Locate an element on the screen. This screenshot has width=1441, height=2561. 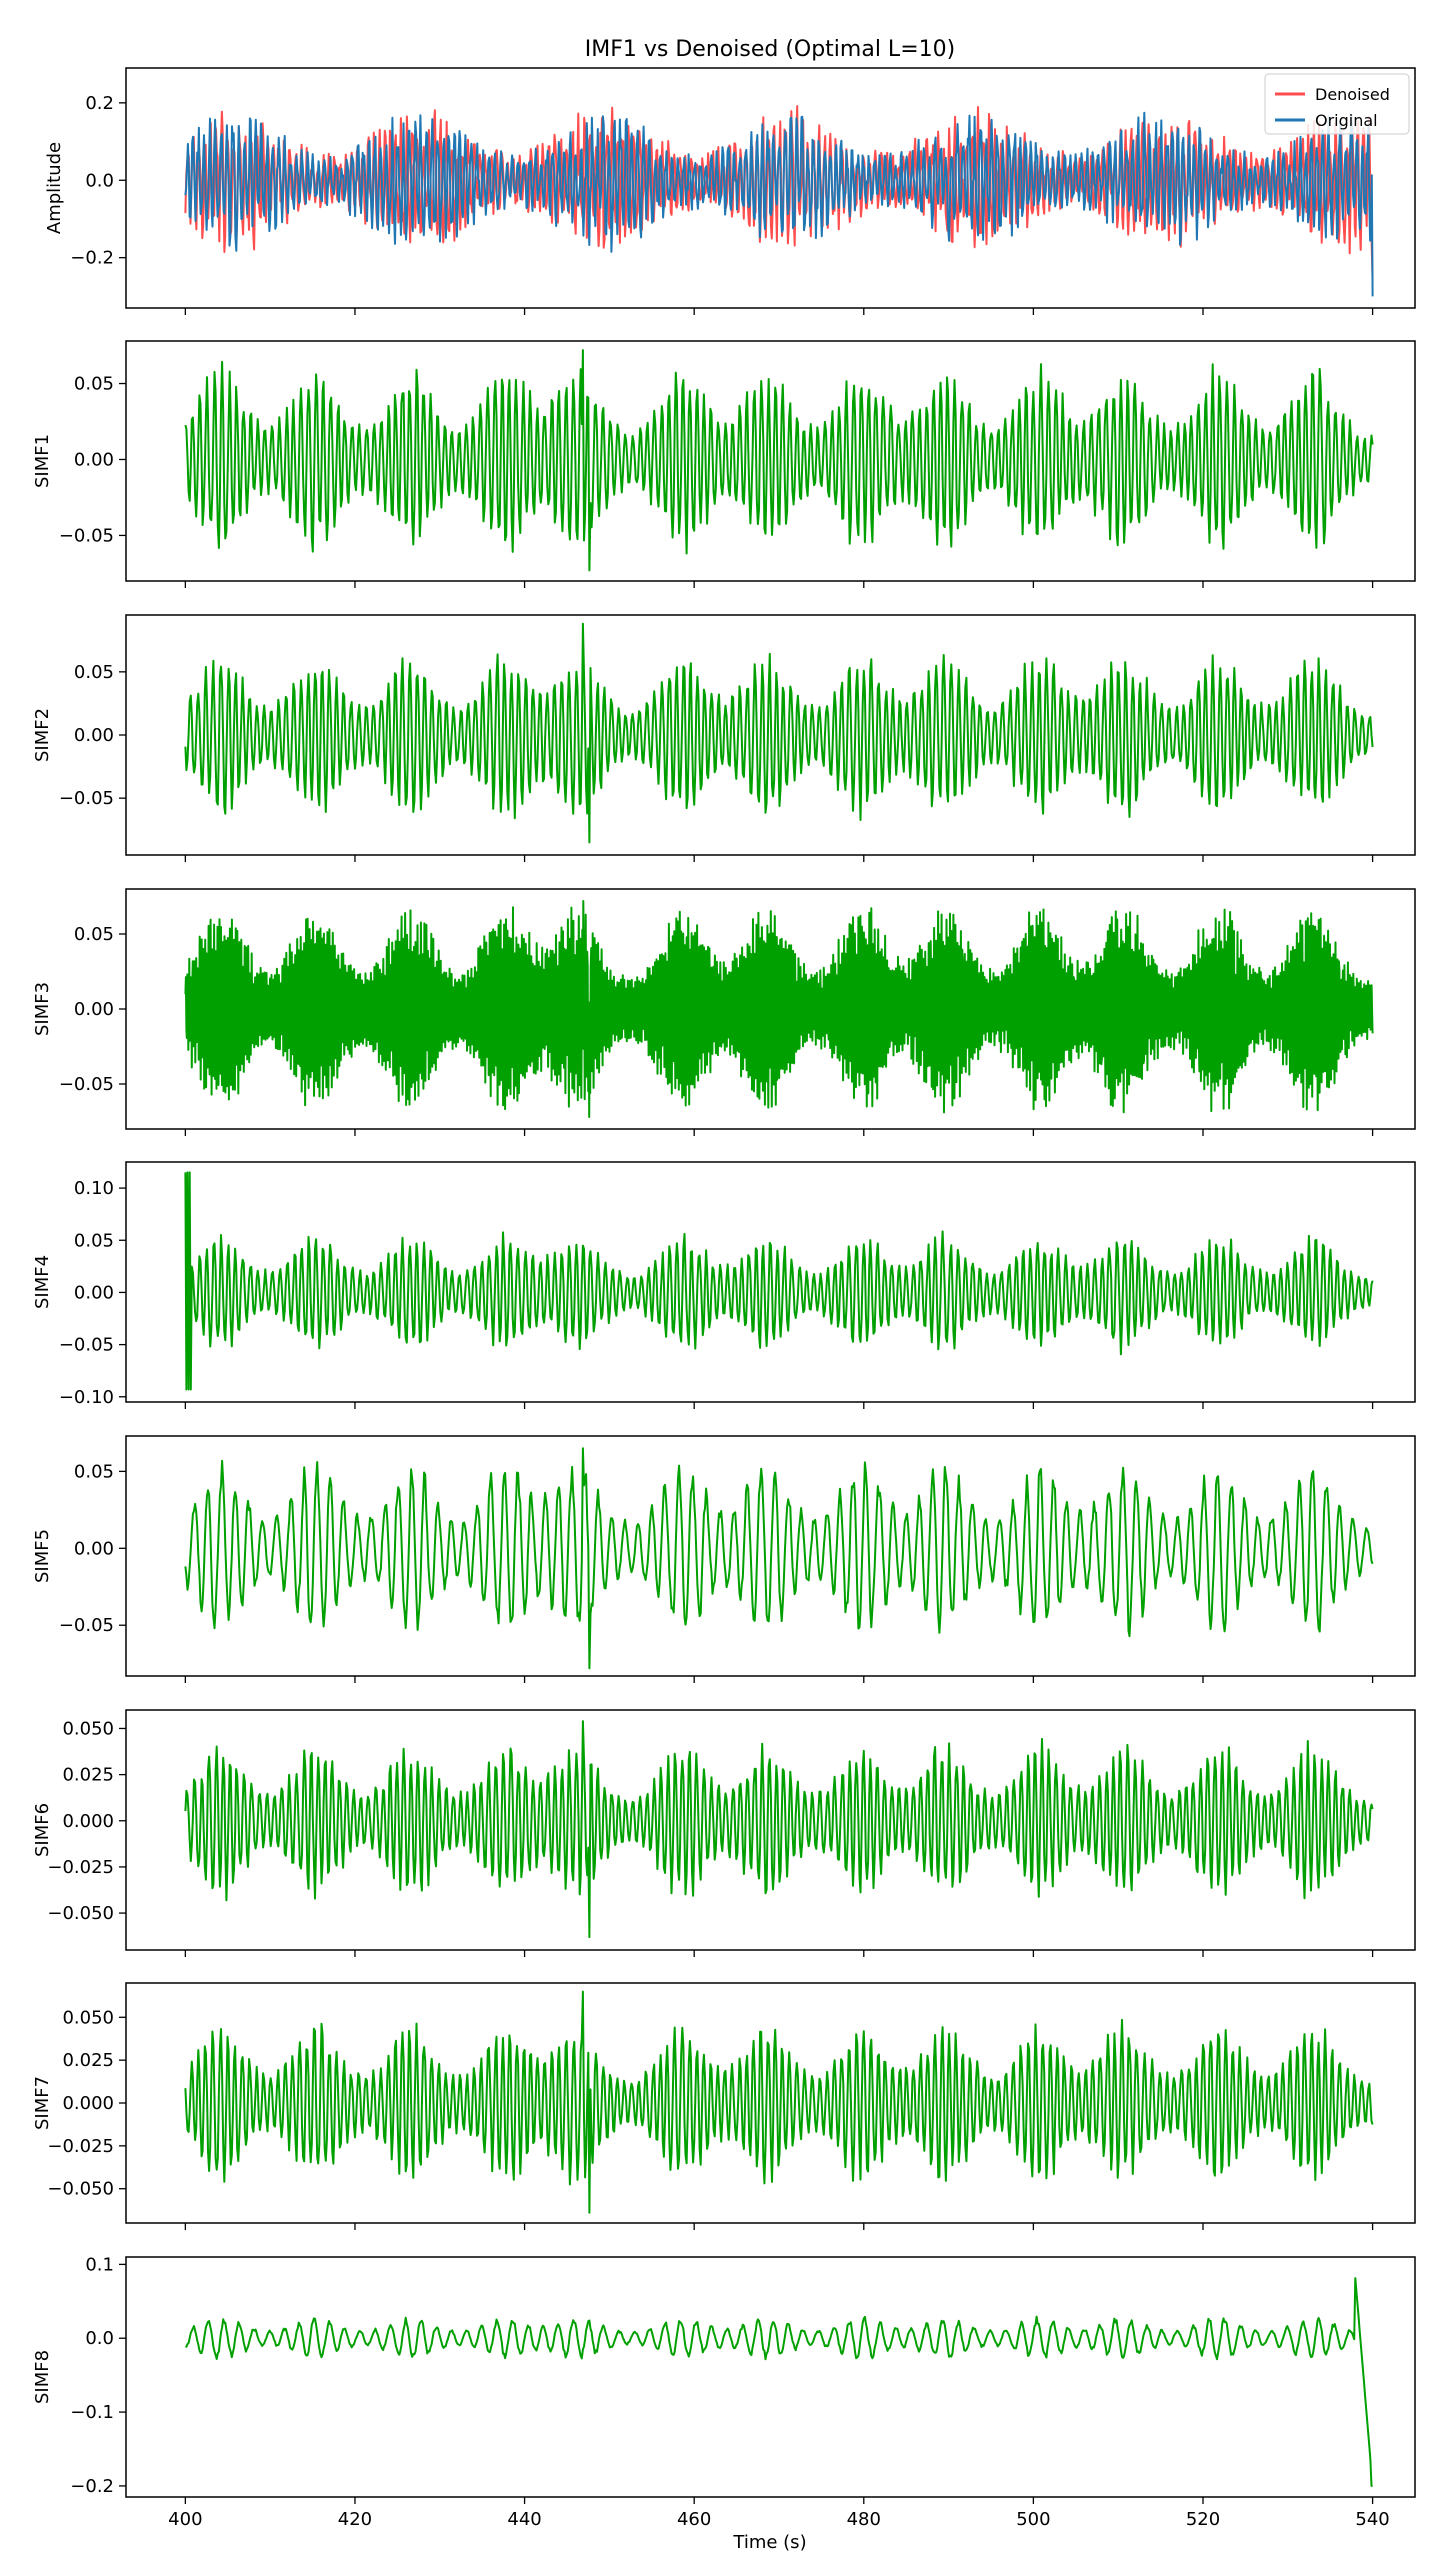
y-axis-label: SIMF6 is located at coordinates (42, 1830).